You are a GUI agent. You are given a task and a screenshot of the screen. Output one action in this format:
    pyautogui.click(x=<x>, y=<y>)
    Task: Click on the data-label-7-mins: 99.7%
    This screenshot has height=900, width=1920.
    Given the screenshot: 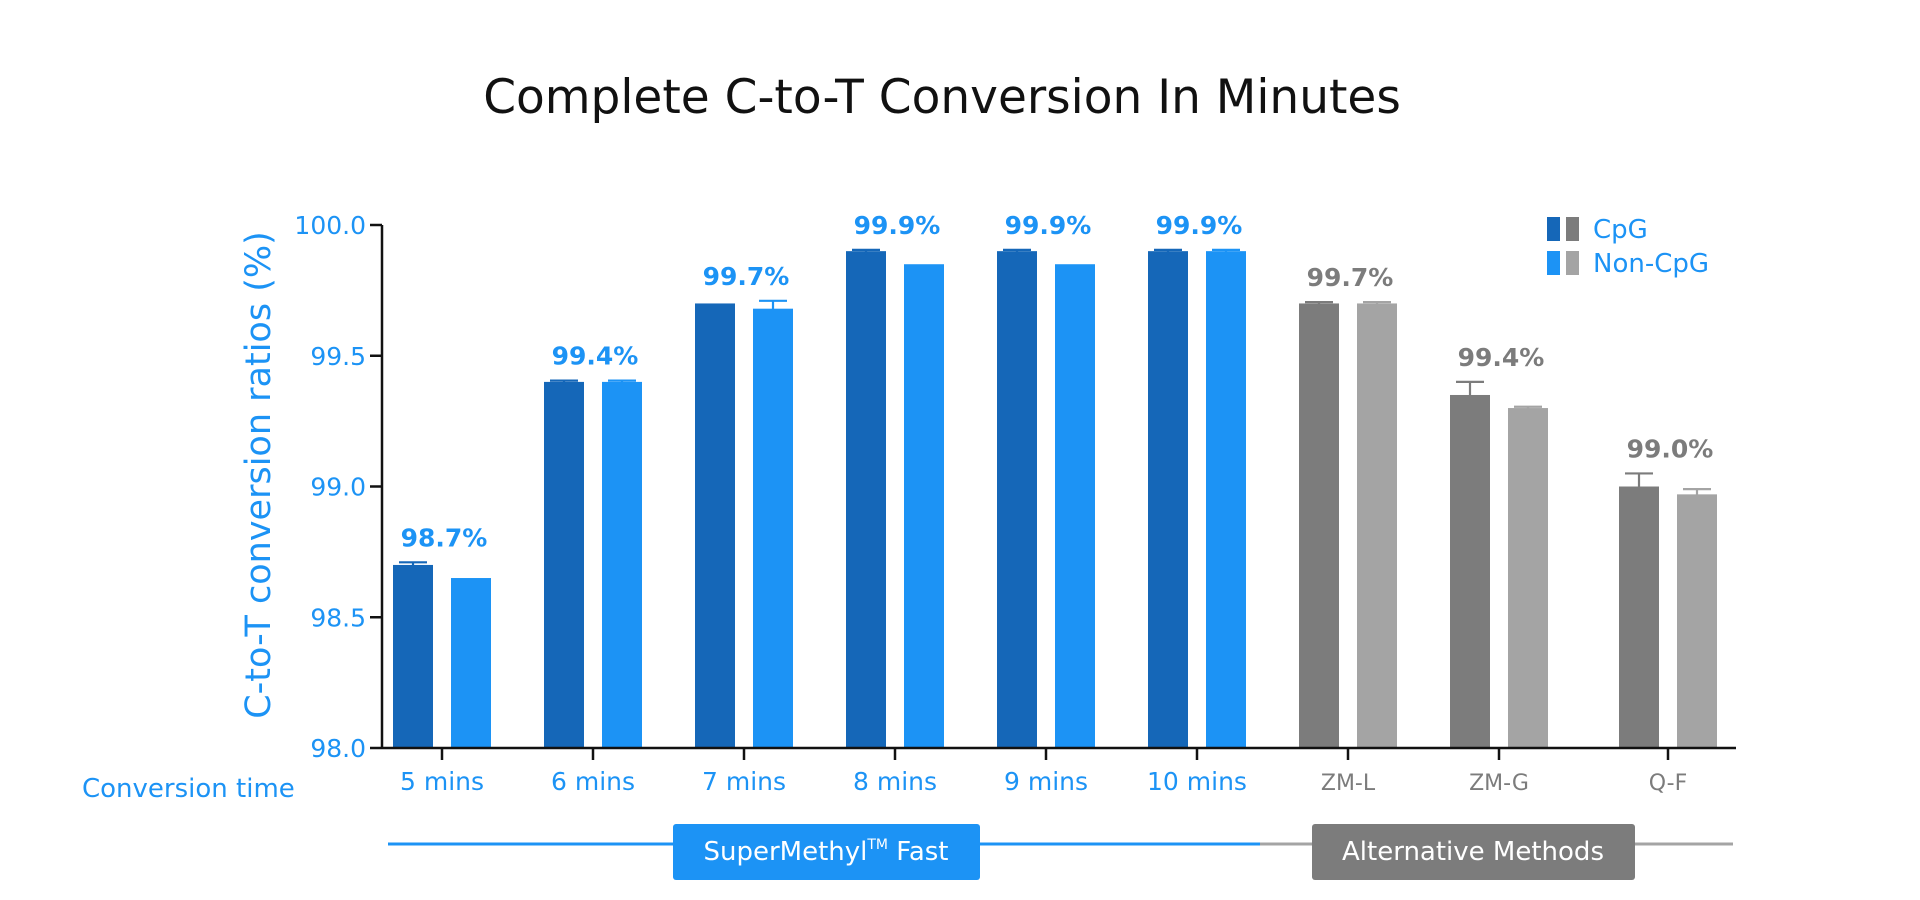 What is the action you would take?
    pyautogui.click(x=746, y=276)
    